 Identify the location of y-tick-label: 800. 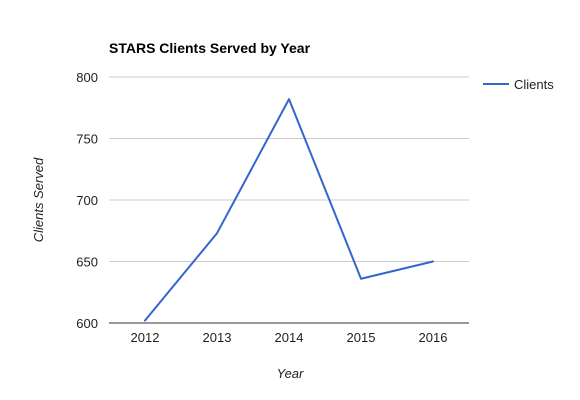
(87, 77).